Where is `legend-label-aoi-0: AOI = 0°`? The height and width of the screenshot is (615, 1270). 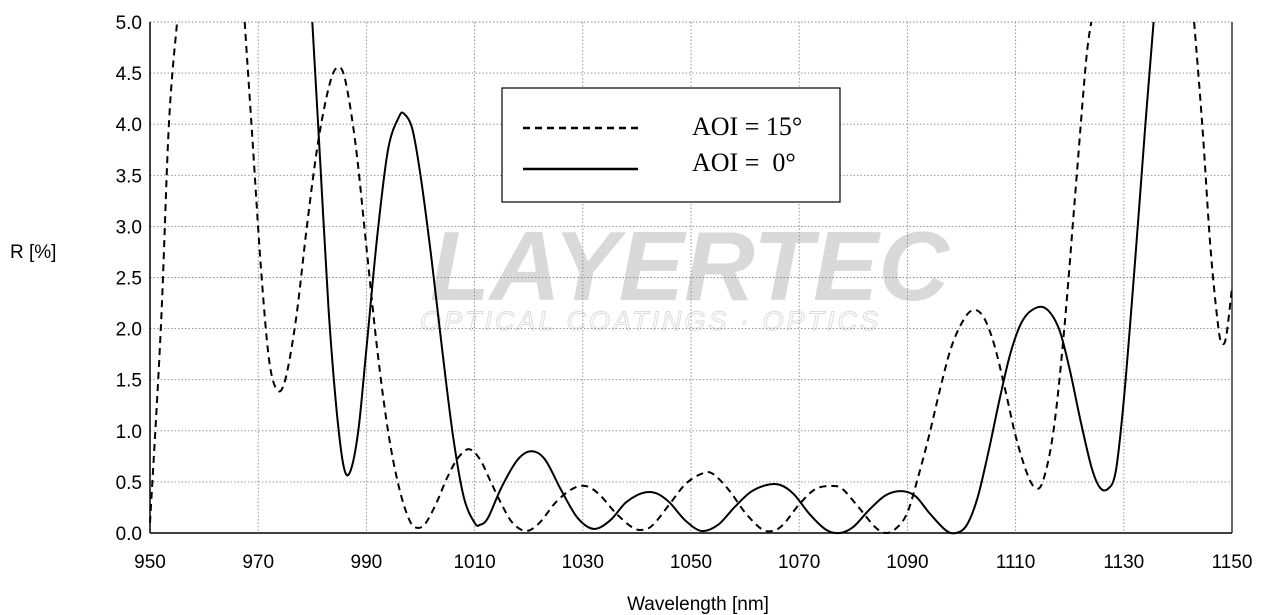
legend-label-aoi-0: AOI = 0° is located at coordinates (744, 162).